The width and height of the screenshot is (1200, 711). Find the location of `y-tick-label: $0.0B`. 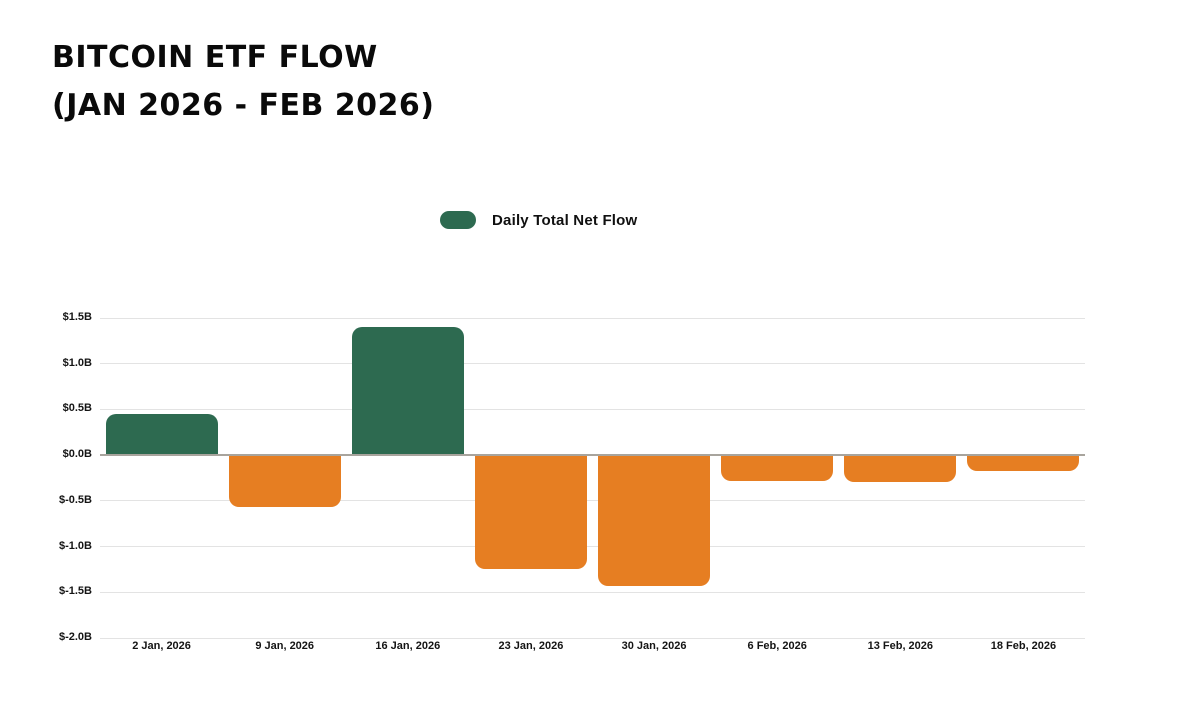

y-tick-label: $0.0B is located at coordinates (77, 454).